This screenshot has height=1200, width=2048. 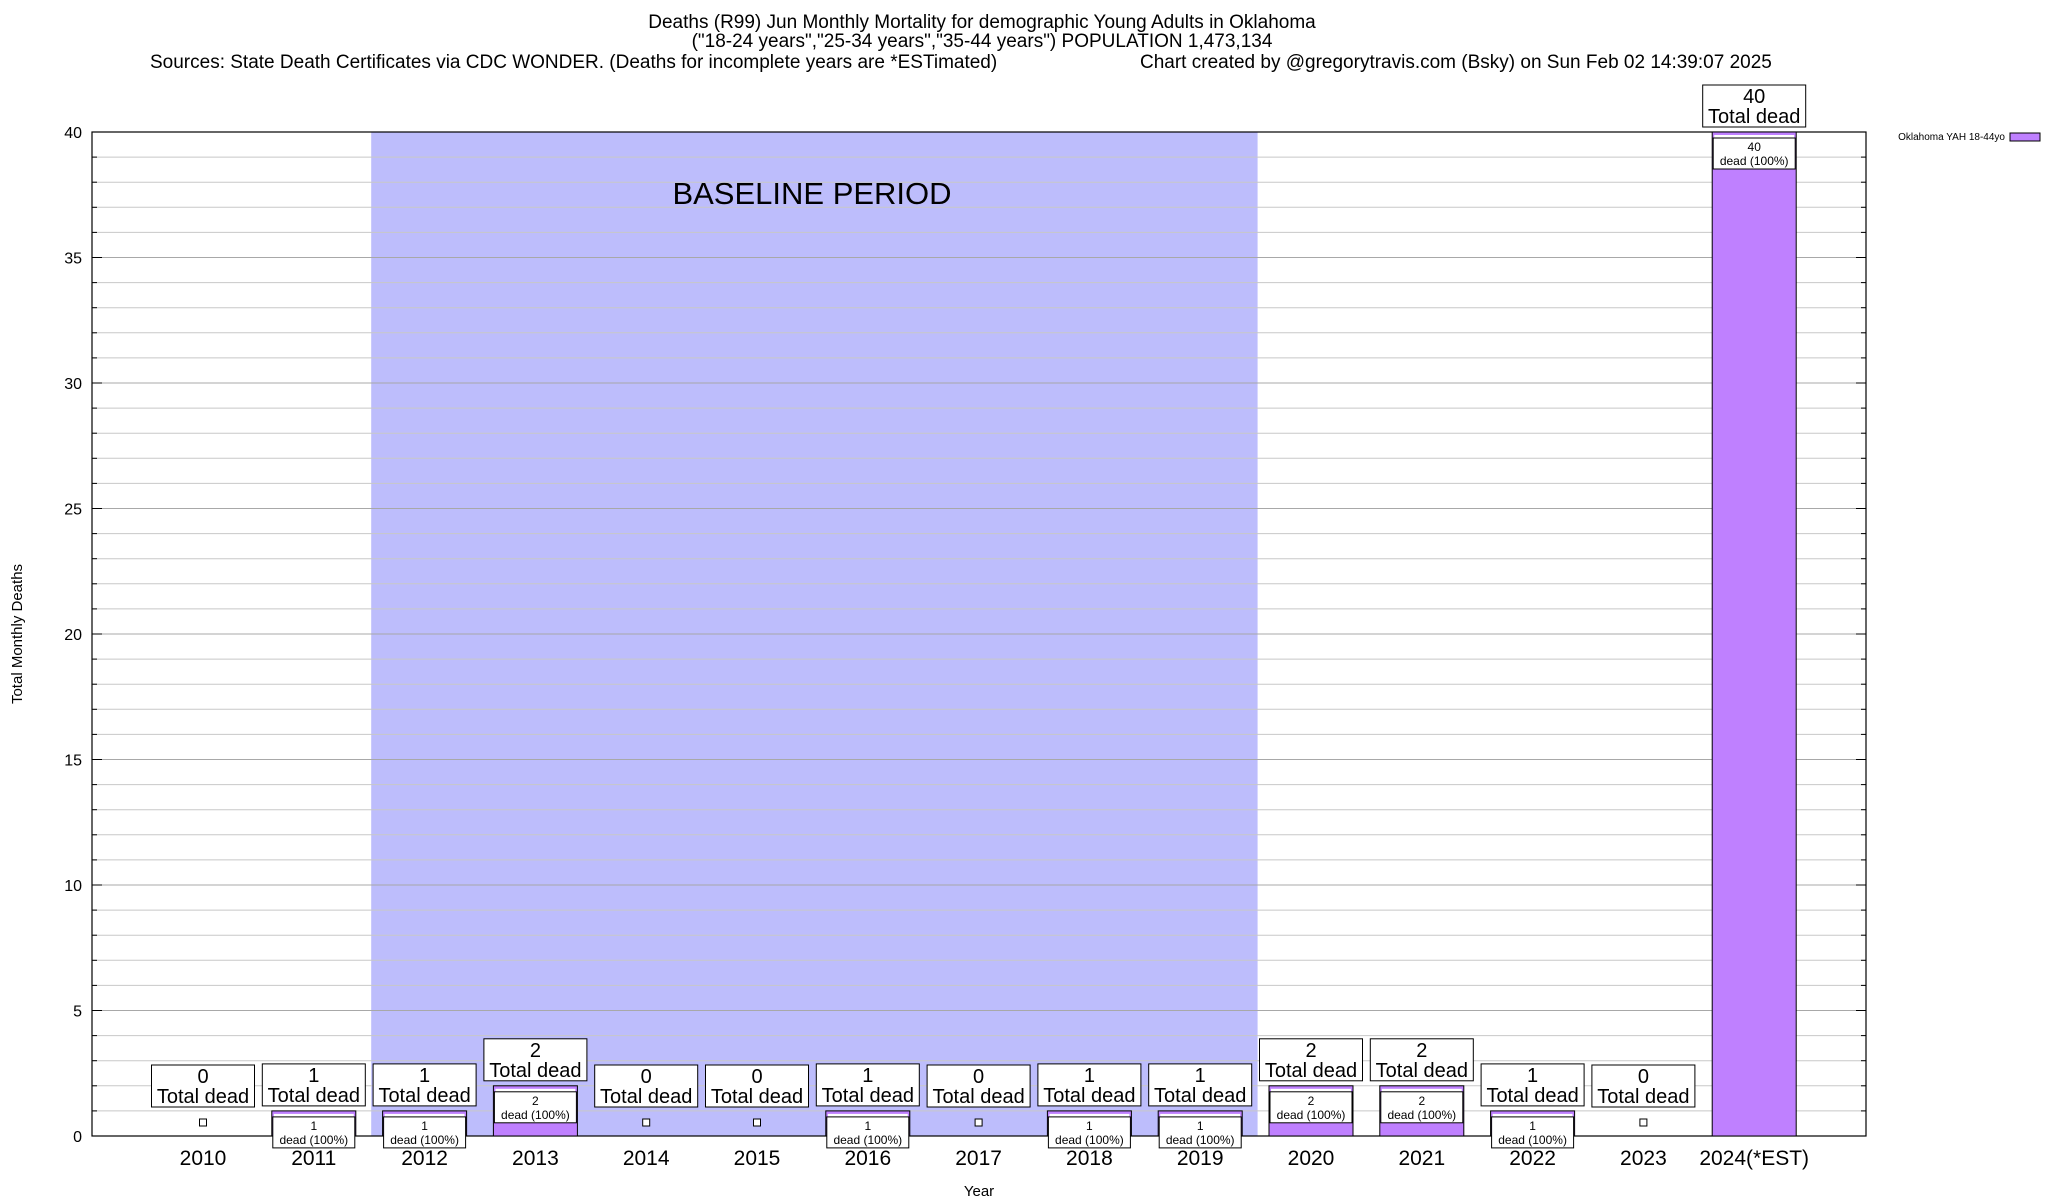 I want to click on y-tick-label: 20, so click(x=73, y=635).